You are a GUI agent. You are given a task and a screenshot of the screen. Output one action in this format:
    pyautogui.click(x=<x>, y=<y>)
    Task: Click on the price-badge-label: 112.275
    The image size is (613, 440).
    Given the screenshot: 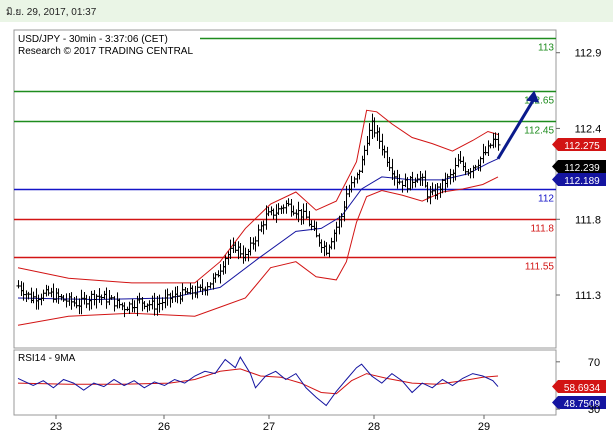 What is the action you would take?
    pyautogui.click(x=582, y=146)
    